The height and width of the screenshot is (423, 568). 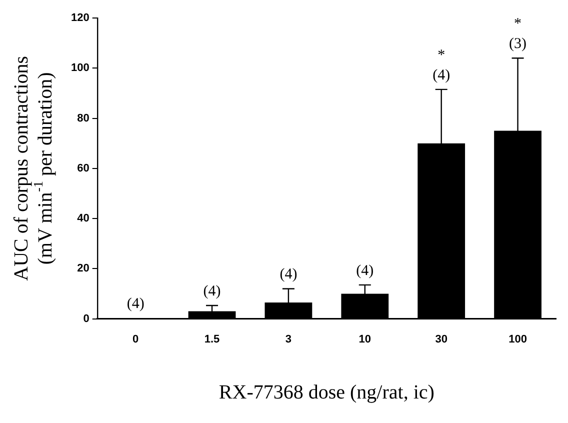 I want to click on y-tick-label: 100, so click(x=80, y=68).